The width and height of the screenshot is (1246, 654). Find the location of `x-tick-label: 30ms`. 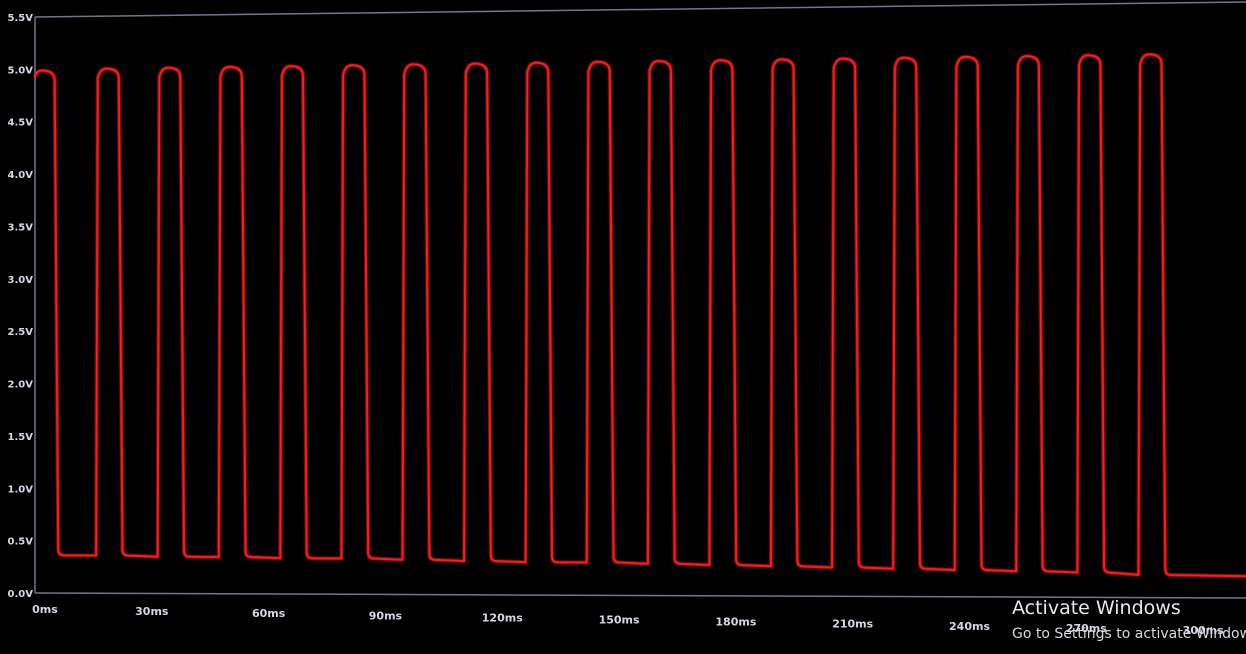

x-tick-label: 30ms is located at coordinates (152, 611).